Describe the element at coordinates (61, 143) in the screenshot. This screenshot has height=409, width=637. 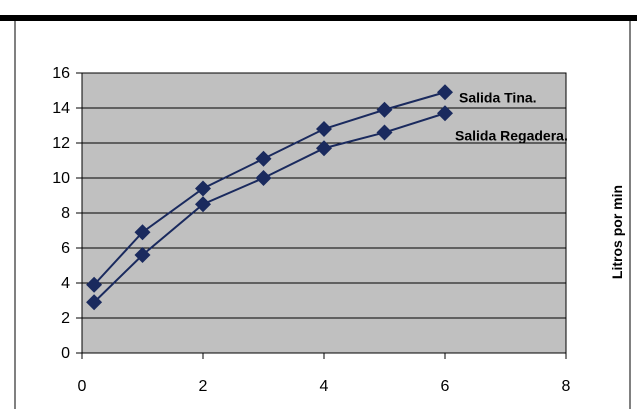
I see `y-tick-label: 12` at that location.